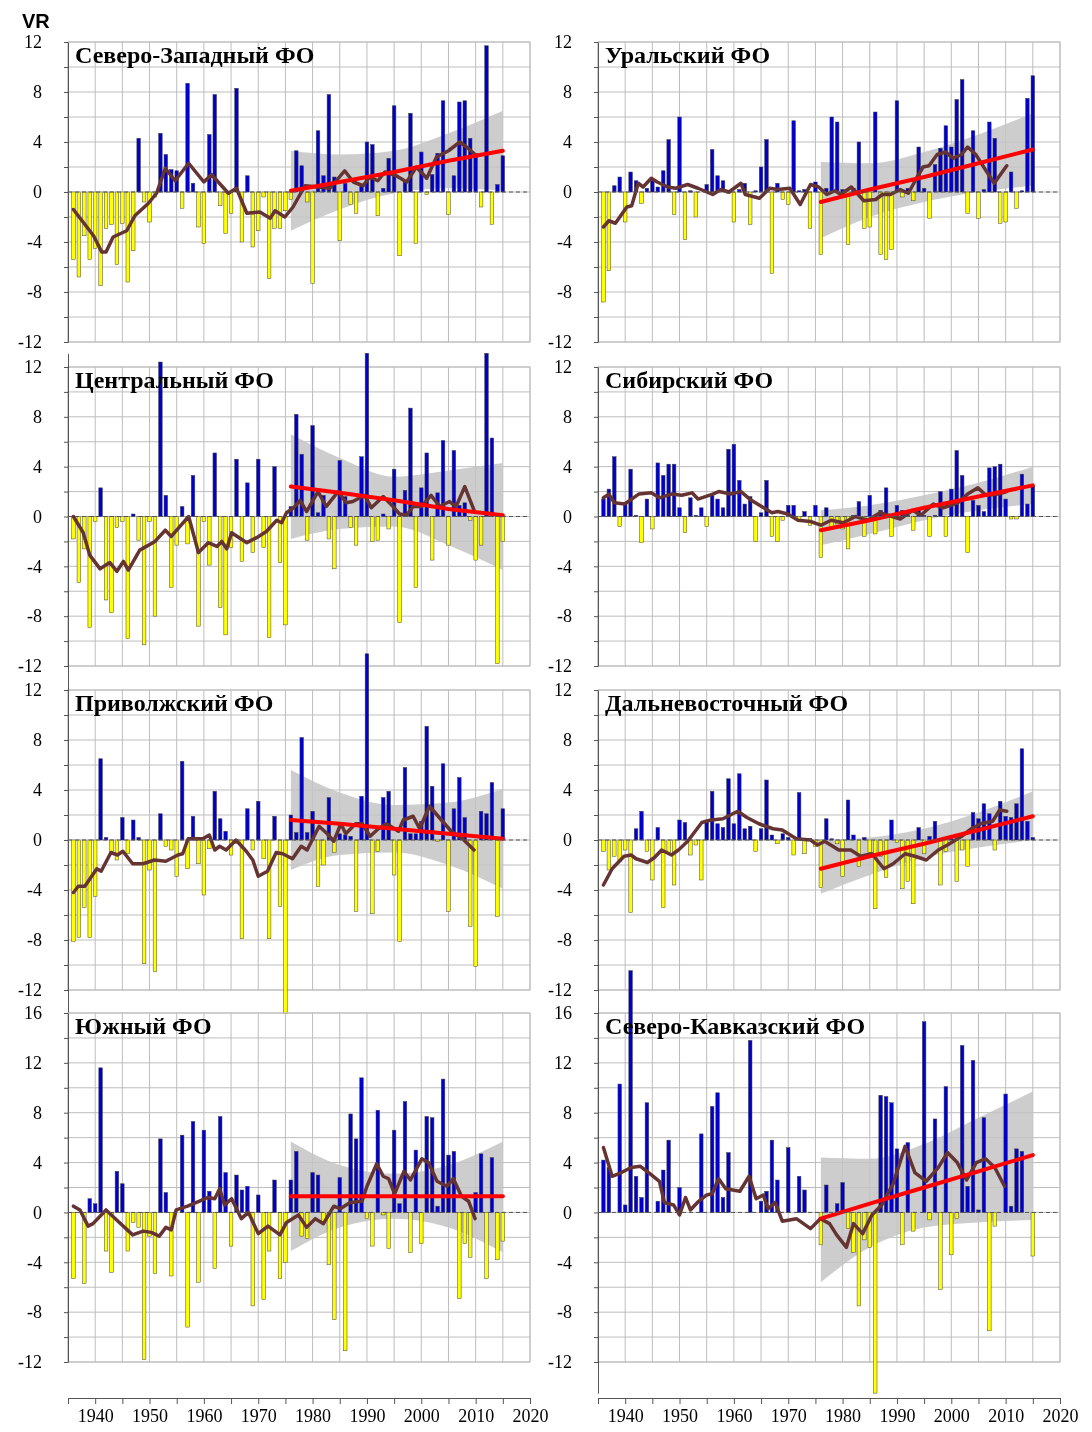  I want to click on chart-title: Сибирский ФО, so click(689, 380).